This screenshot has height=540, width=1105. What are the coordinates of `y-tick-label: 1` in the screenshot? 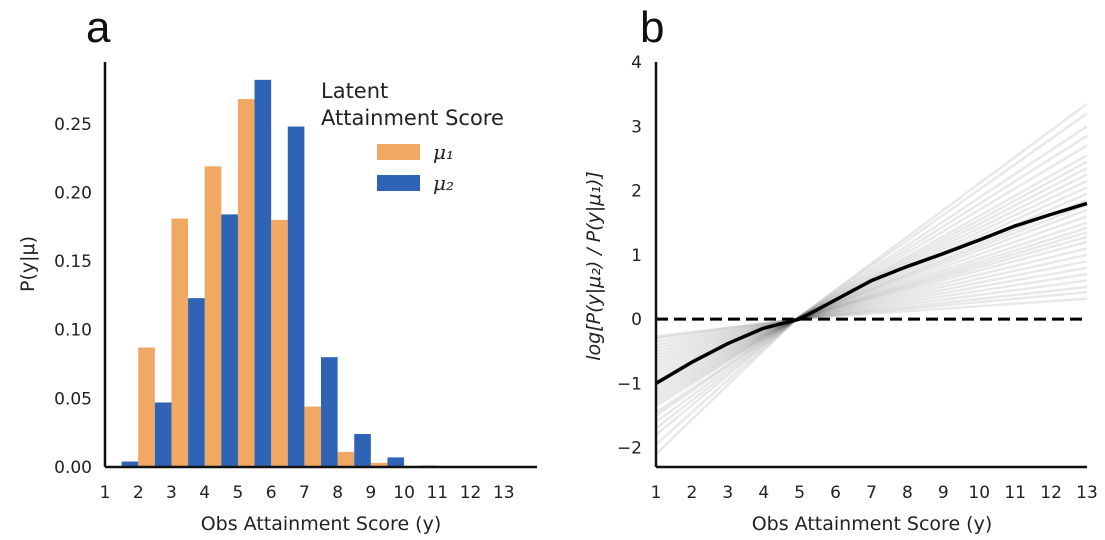 It's located at (636, 256).